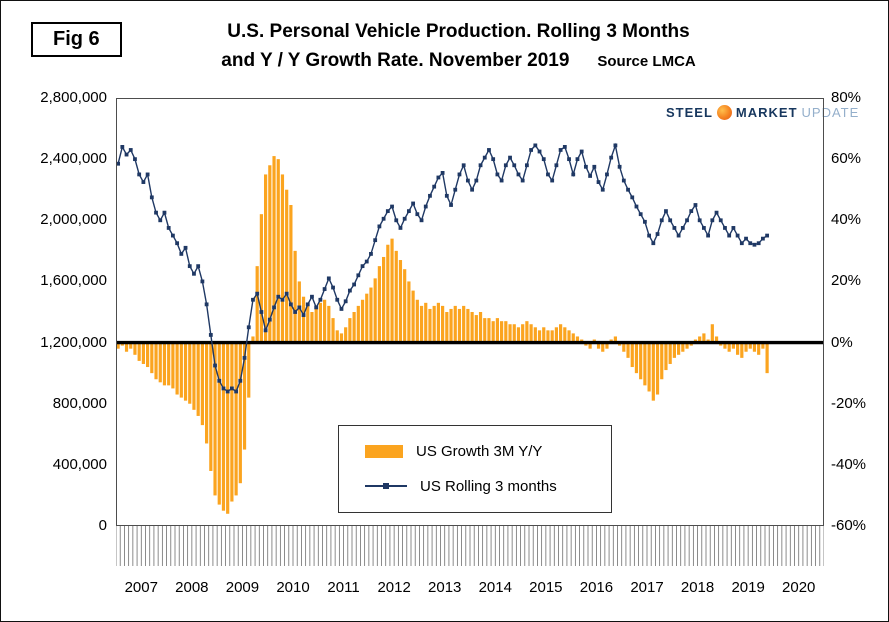 The image size is (889, 622). What do you see at coordinates (384, 452) in the screenshot?
I see `bar-series-swatch` at bounding box center [384, 452].